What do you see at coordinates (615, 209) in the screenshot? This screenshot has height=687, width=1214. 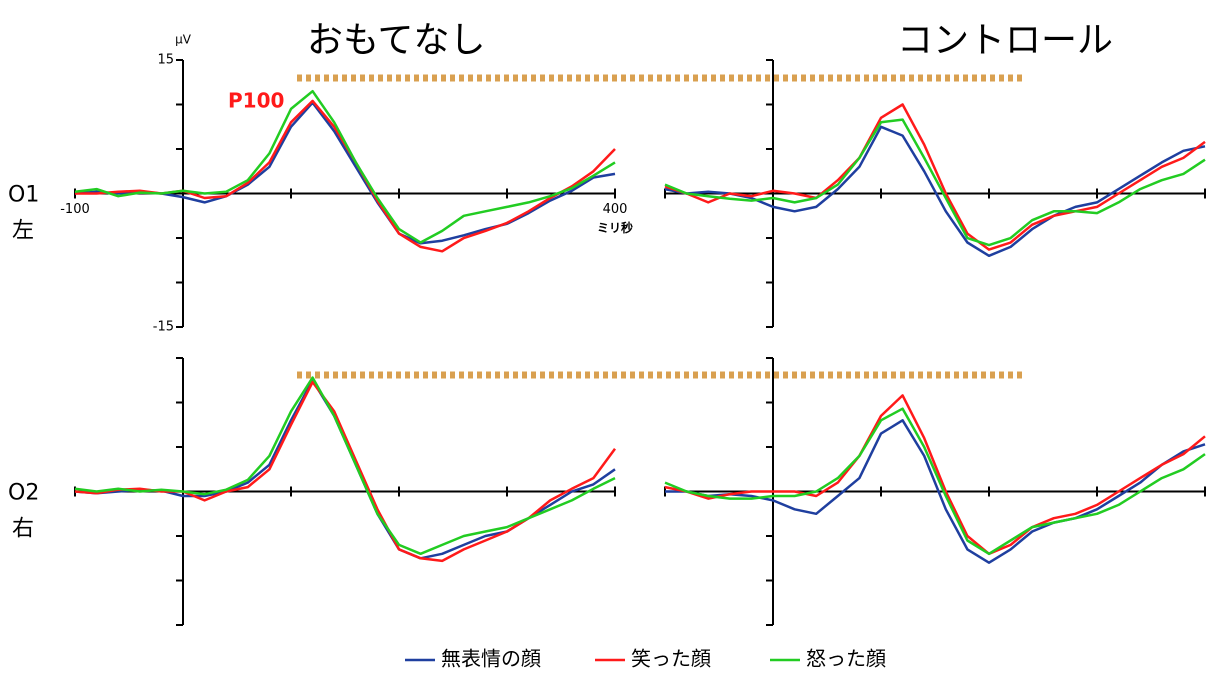 I see `x-tick-label: 400` at bounding box center [615, 209].